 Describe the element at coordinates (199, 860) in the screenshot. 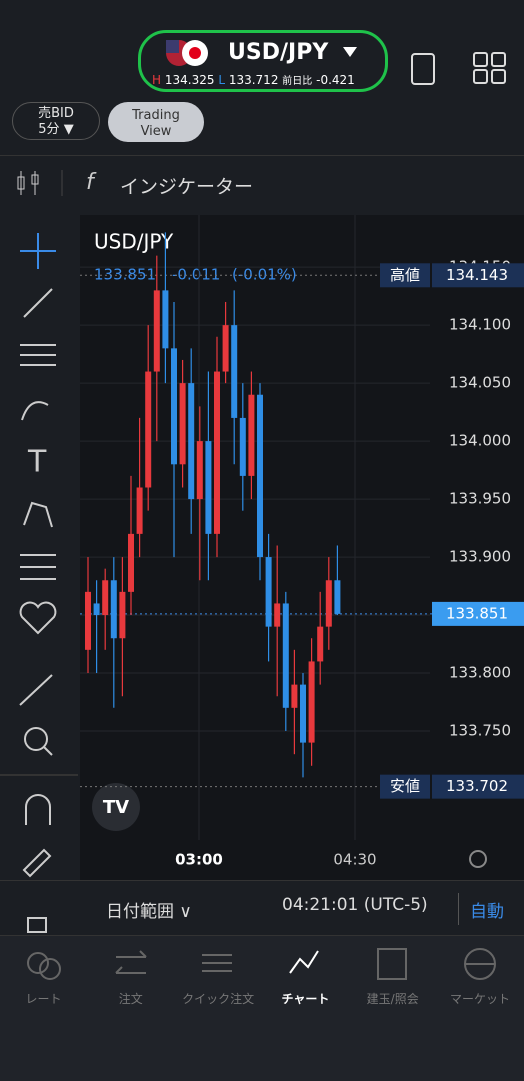

I see `x-tick-label: 03:00` at that location.